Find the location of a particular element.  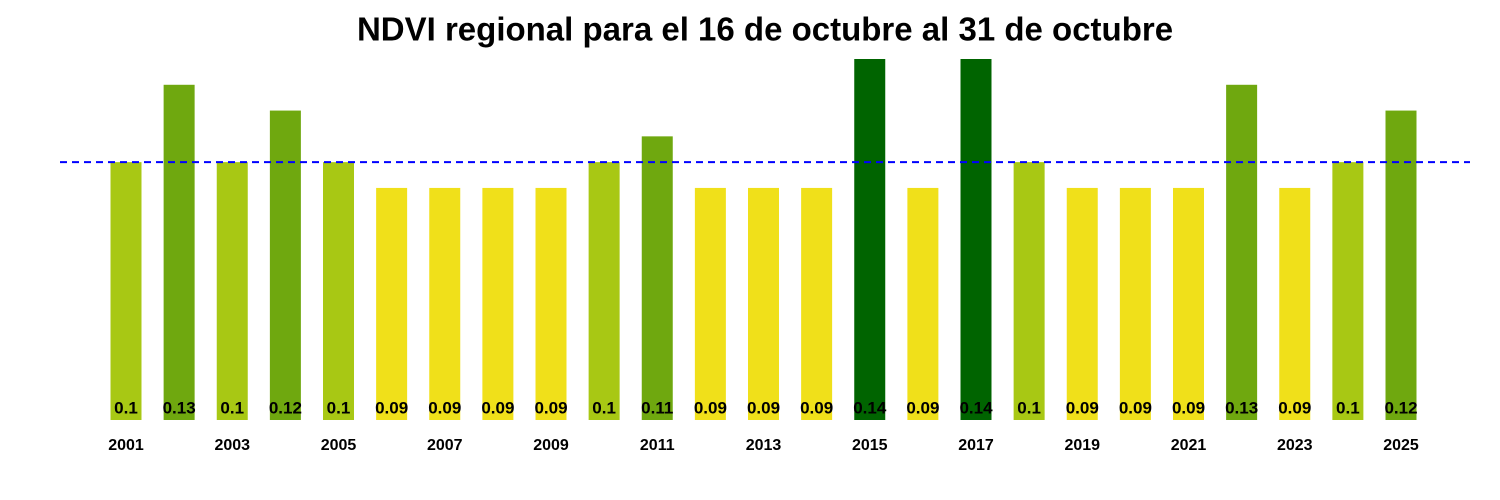

x-tick-label: 2019 is located at coordinates (1082, 445).